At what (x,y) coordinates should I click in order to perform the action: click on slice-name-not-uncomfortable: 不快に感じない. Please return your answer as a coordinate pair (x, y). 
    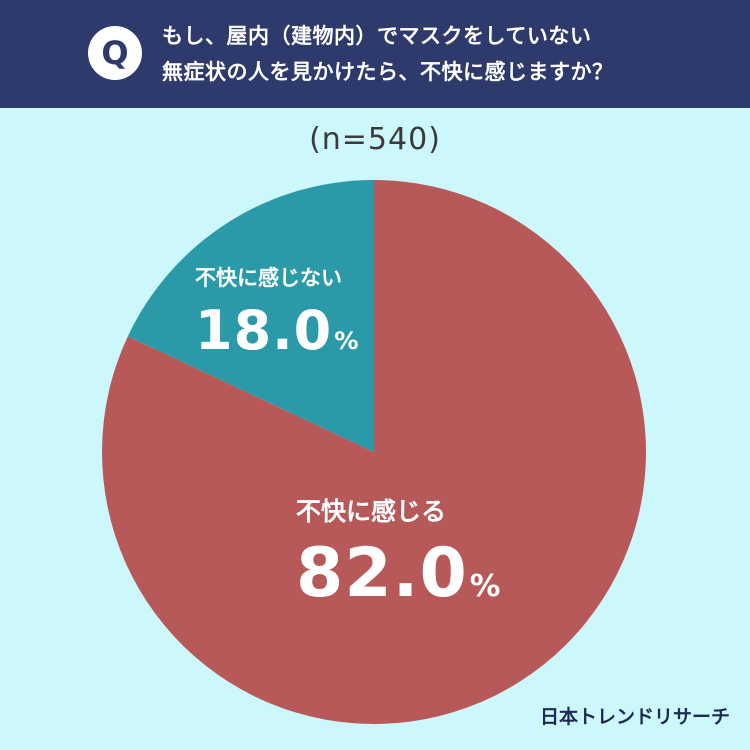
    Looking at the image, I should click on (268, 278).